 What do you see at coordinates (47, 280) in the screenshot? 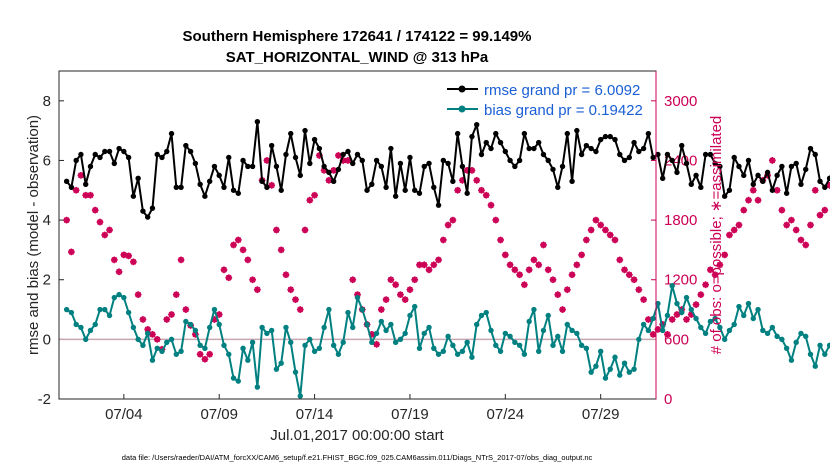
I see `y-tick-label: 2` at bounding box center [47, 280].